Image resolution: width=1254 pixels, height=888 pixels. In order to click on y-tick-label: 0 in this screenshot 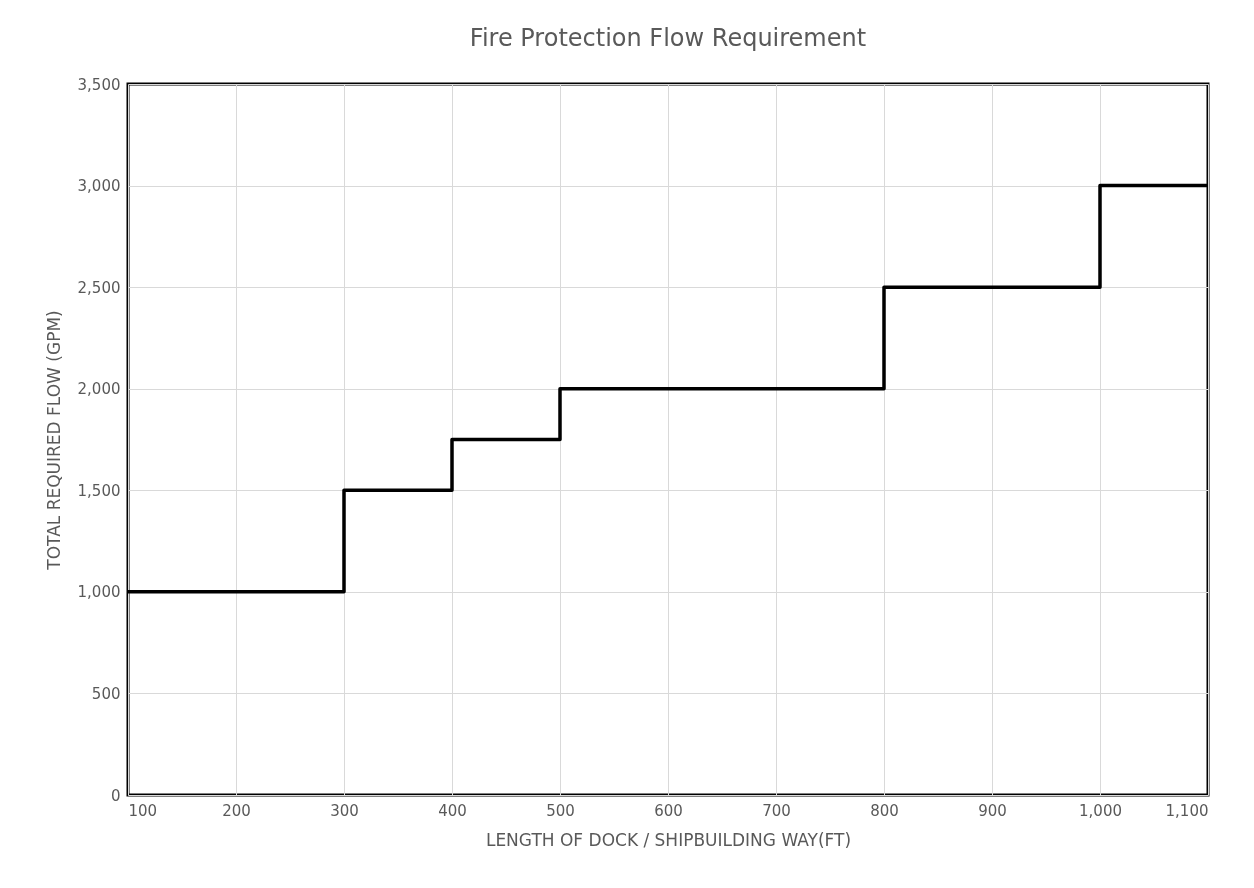, I will do `click(115, 795)`.